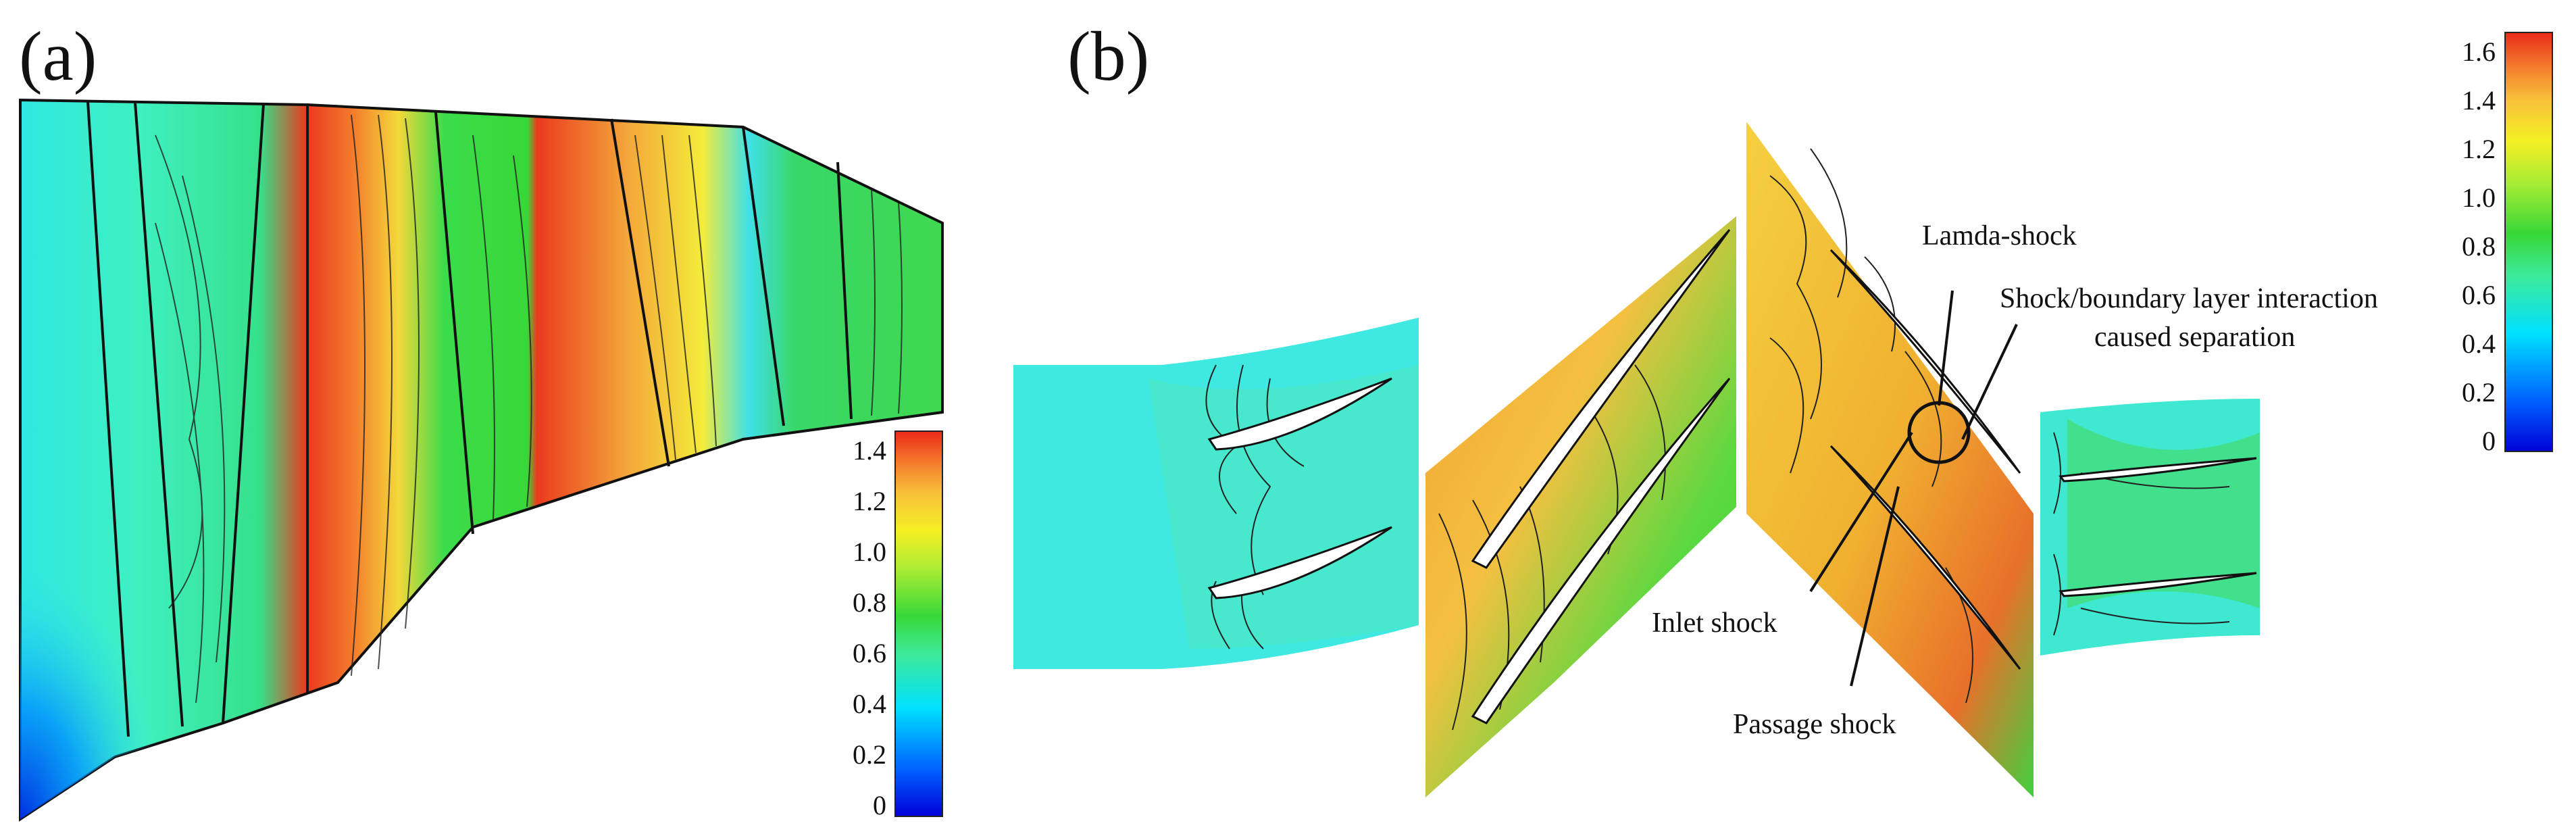 The image size is (2576, 838). Describe the element at coordinates (869, 552) in the screenshot. I see `colorbar-a-tick: 1.0` at that location.